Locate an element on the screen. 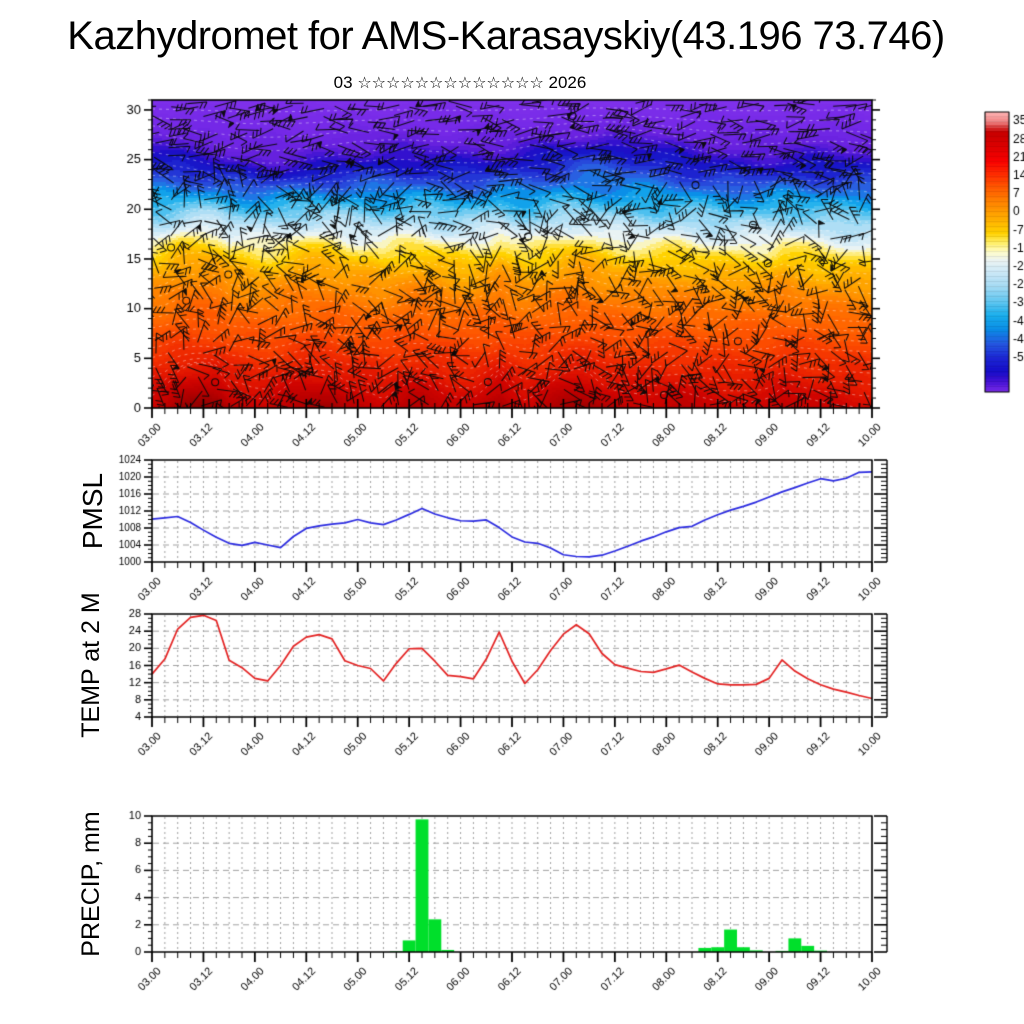  subtitle-year: 2026 is located at coordinates (567, 82).